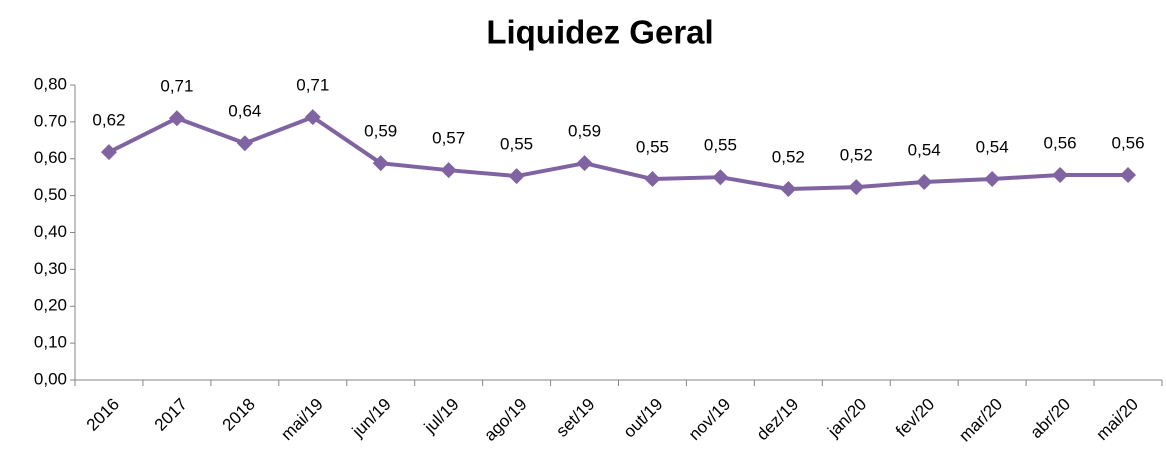 The width and height of the screenshot is (1166, 458). I want to click on series-line, so click(618, 153).